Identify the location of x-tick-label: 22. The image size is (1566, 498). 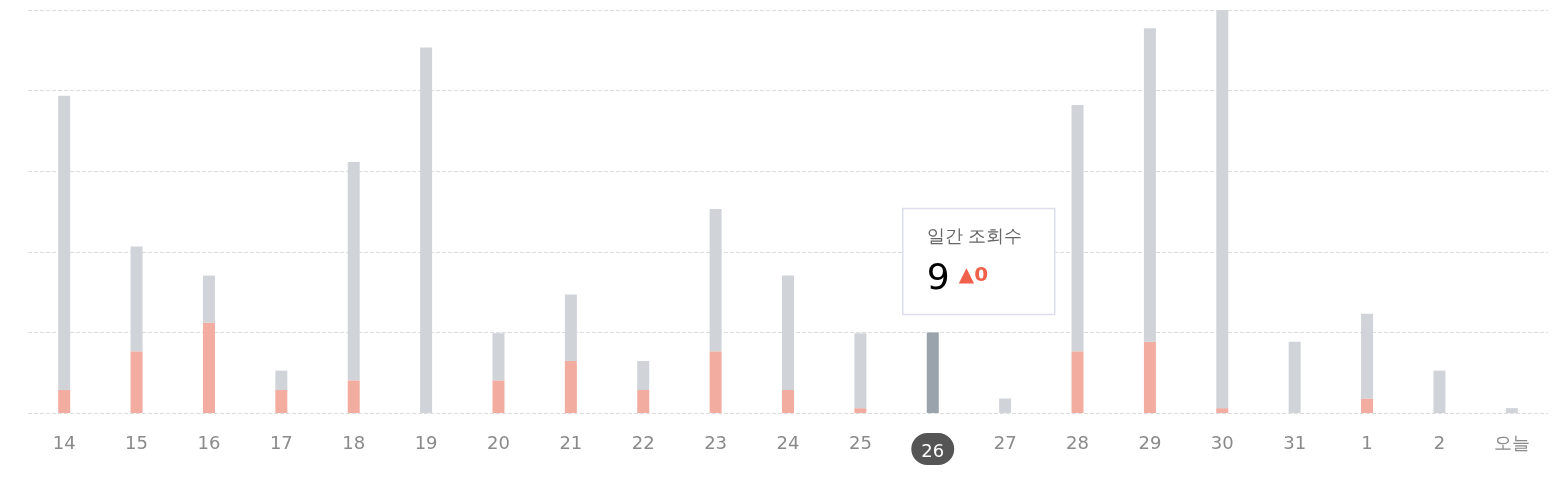
(643, 442).